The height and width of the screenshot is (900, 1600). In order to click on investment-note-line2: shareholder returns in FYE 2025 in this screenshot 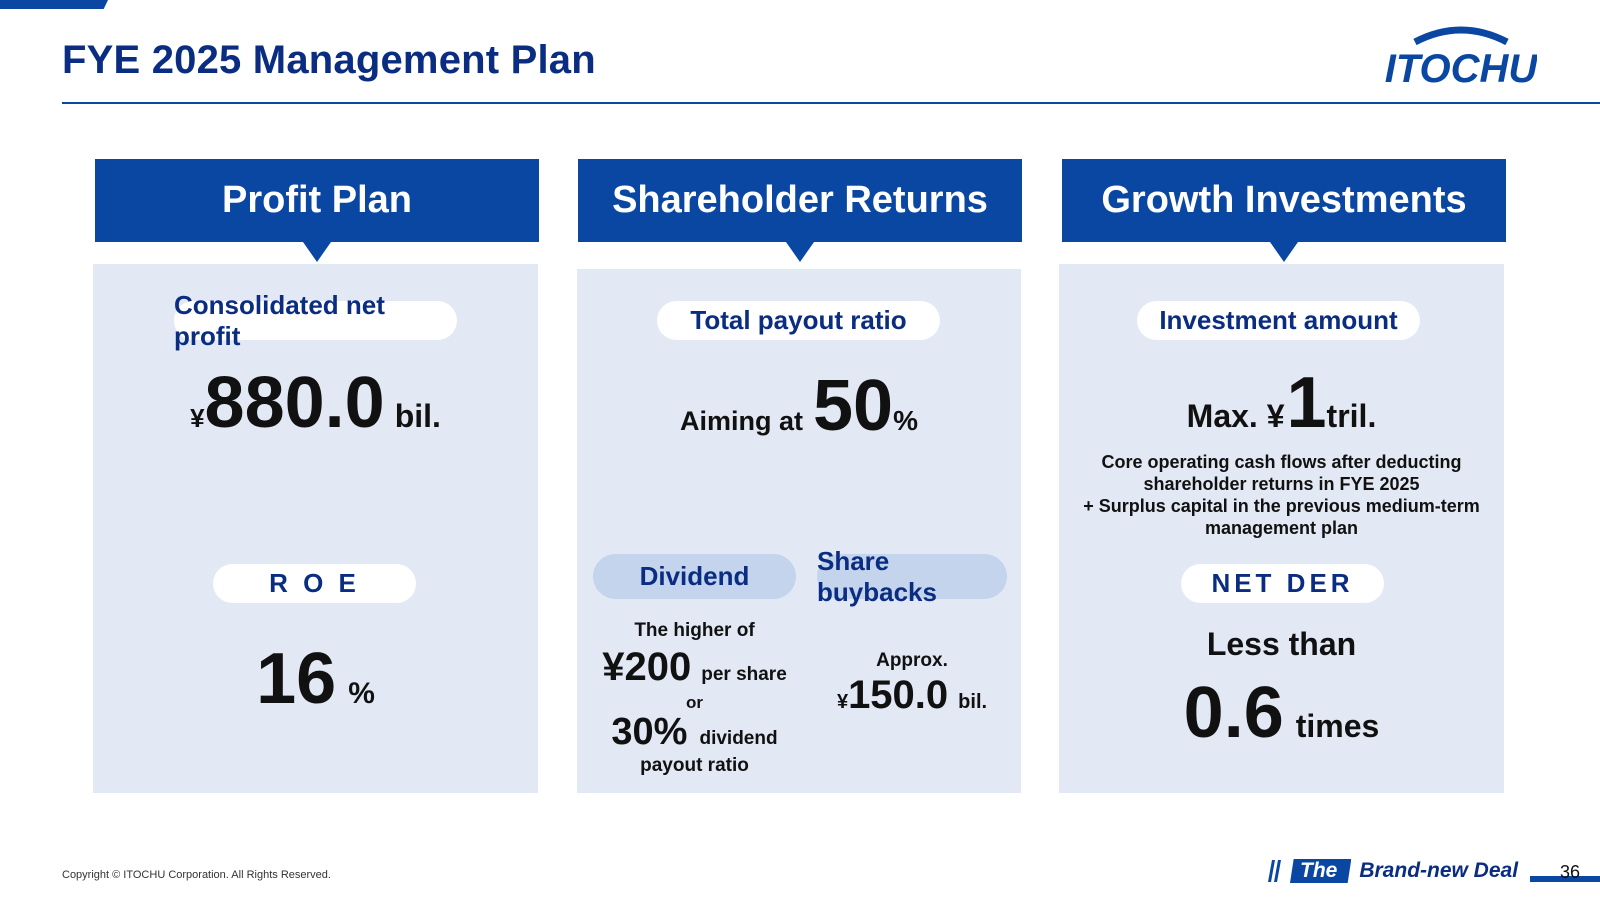, I will do `click(1281, 484)`.